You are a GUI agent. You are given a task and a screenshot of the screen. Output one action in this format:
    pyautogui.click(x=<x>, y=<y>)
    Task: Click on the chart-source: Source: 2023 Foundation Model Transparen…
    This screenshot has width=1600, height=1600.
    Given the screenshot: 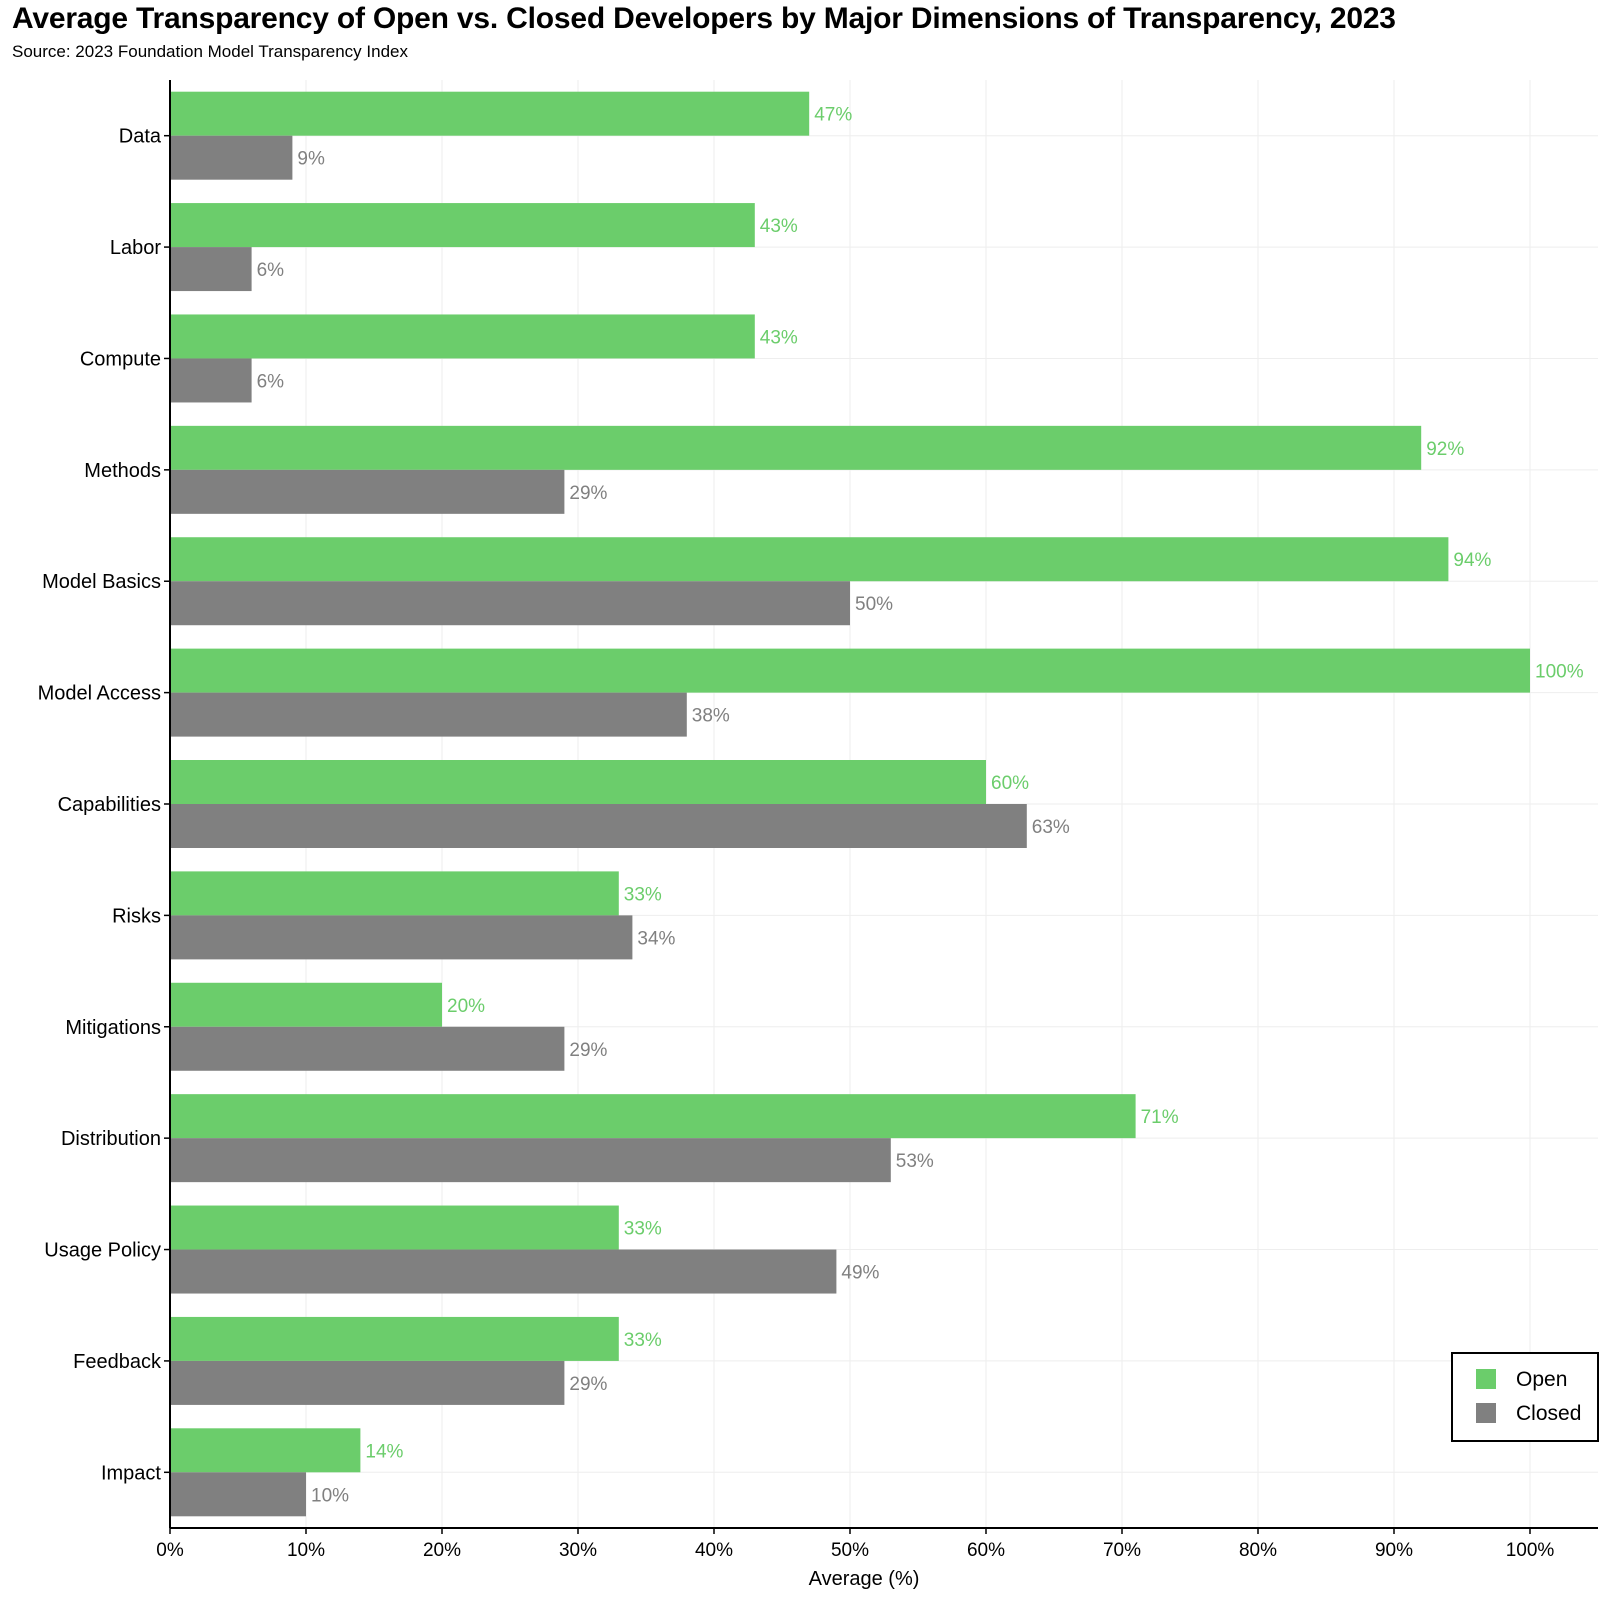 What is the action you would take?
    pyautogui.click(x=210, y=51)
    